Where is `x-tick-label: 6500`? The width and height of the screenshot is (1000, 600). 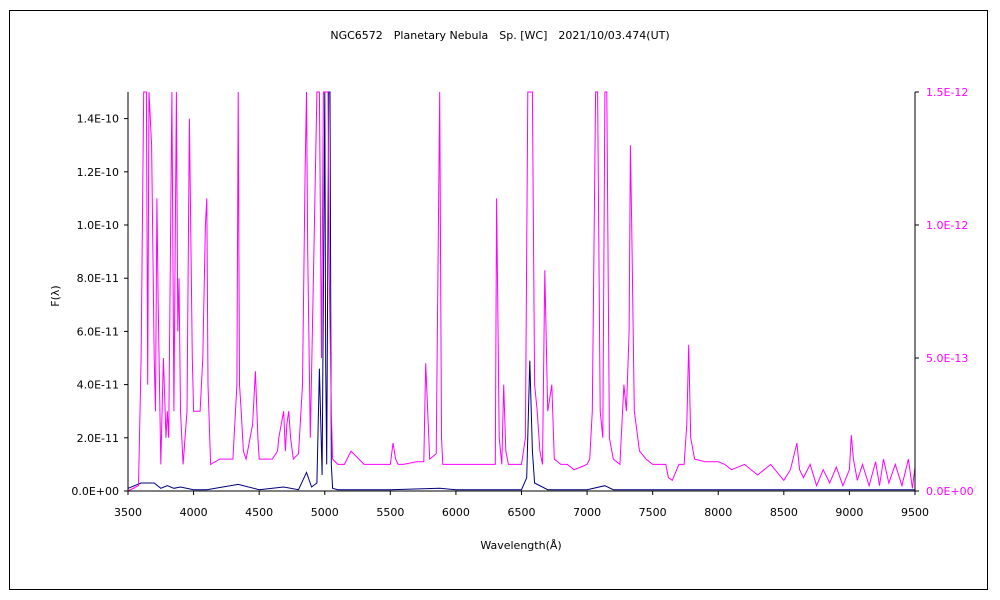 x-tick-label: 6500 is located at coordinates (522, 512).